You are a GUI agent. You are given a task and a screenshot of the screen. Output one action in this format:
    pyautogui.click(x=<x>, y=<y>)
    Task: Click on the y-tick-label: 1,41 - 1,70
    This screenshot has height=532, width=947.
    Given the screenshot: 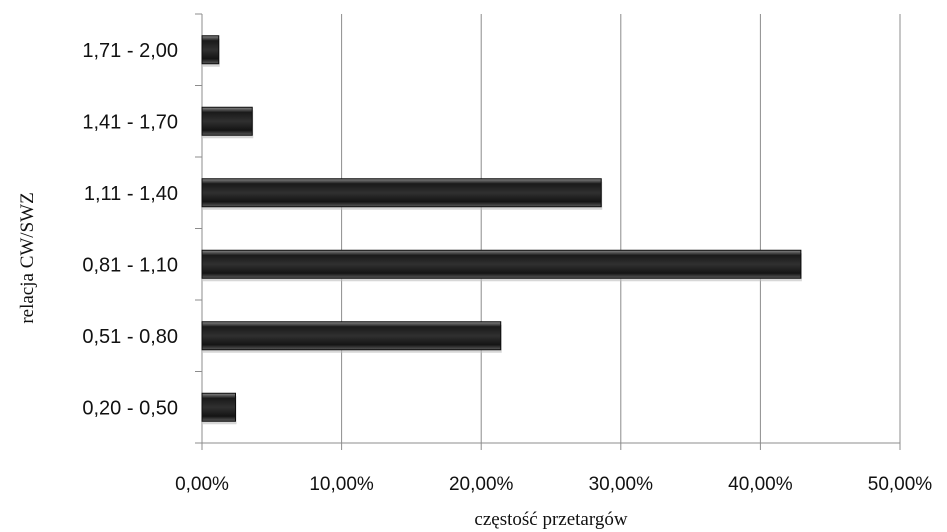 What is the action you would take?
    pyautogui.click(x=130, y=122)
    